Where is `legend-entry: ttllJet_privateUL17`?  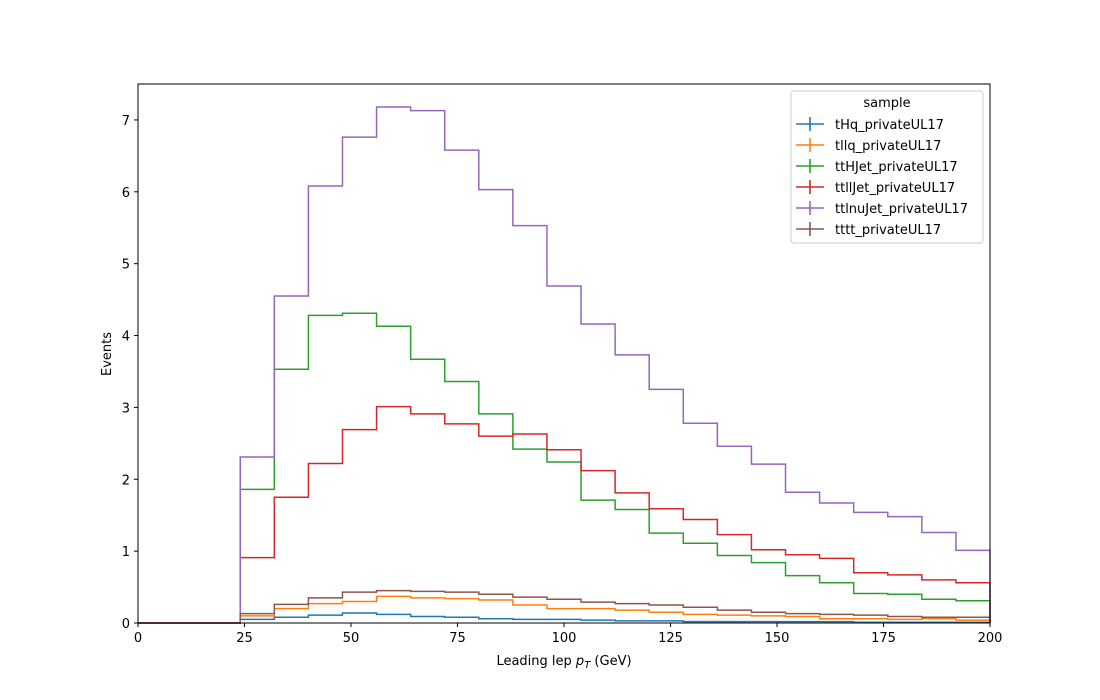 legend-entry: ttllJet_privateUL17 is located at coordinates (875, 188).